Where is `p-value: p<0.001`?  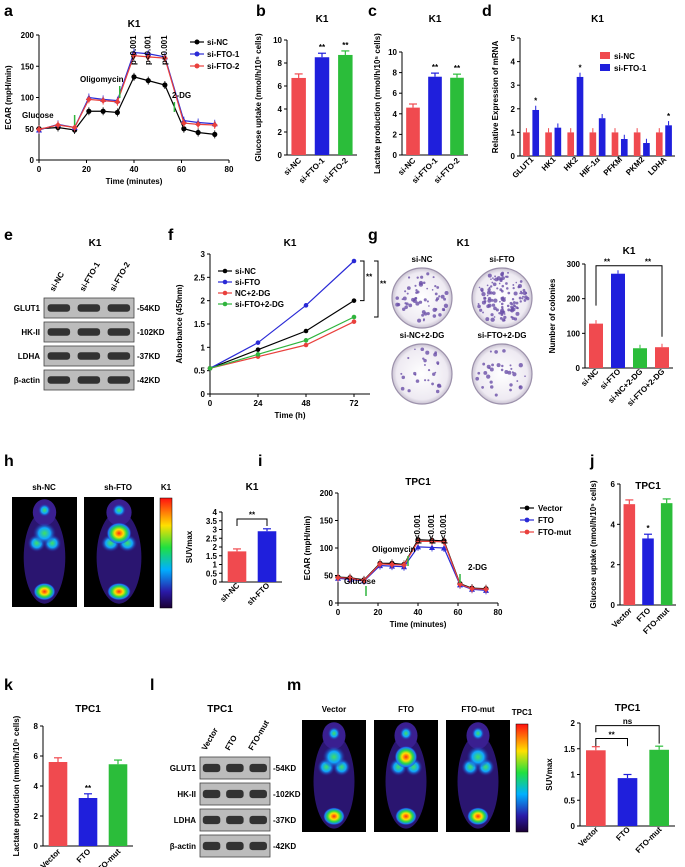 p-value: p<0.001 is located at coordinates (443, 529).